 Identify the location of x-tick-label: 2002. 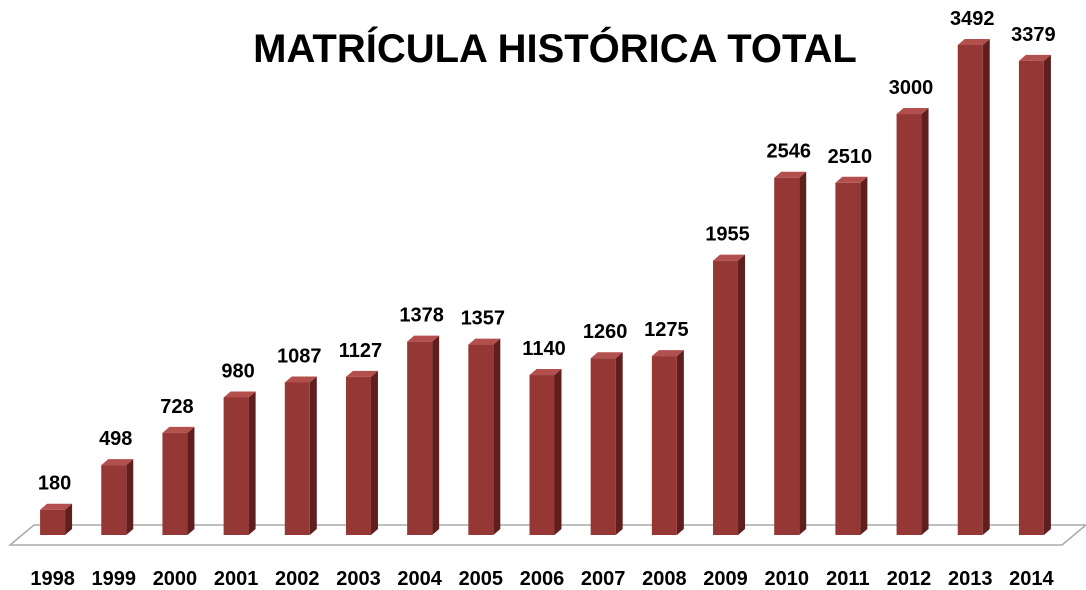
(297, 579).